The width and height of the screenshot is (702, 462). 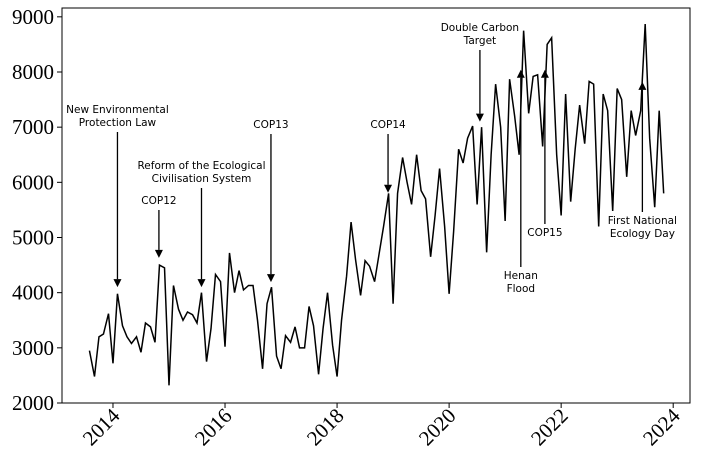 I want to click on annotation-line: COP15, so click(x=544, y=233).